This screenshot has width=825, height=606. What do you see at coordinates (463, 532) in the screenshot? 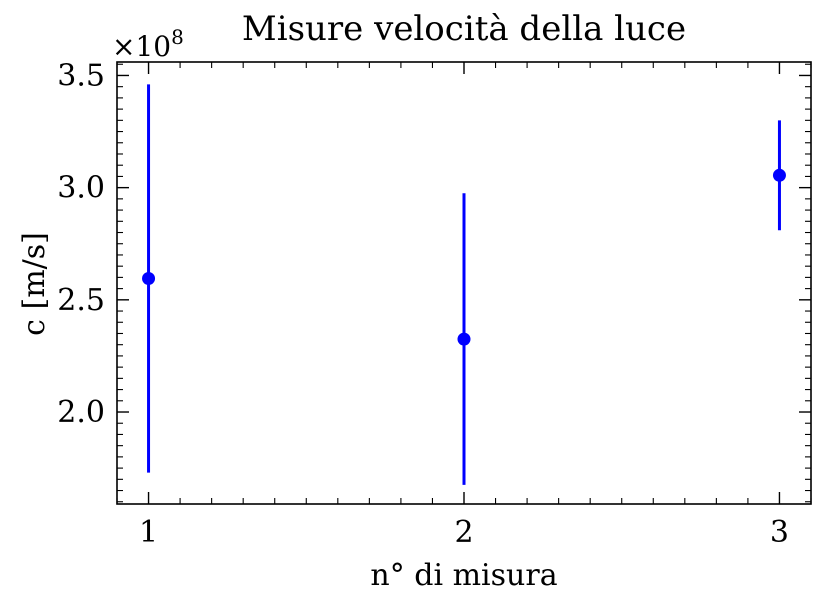
I see `x-tick-label: 2` at bounding box center [463, 532].